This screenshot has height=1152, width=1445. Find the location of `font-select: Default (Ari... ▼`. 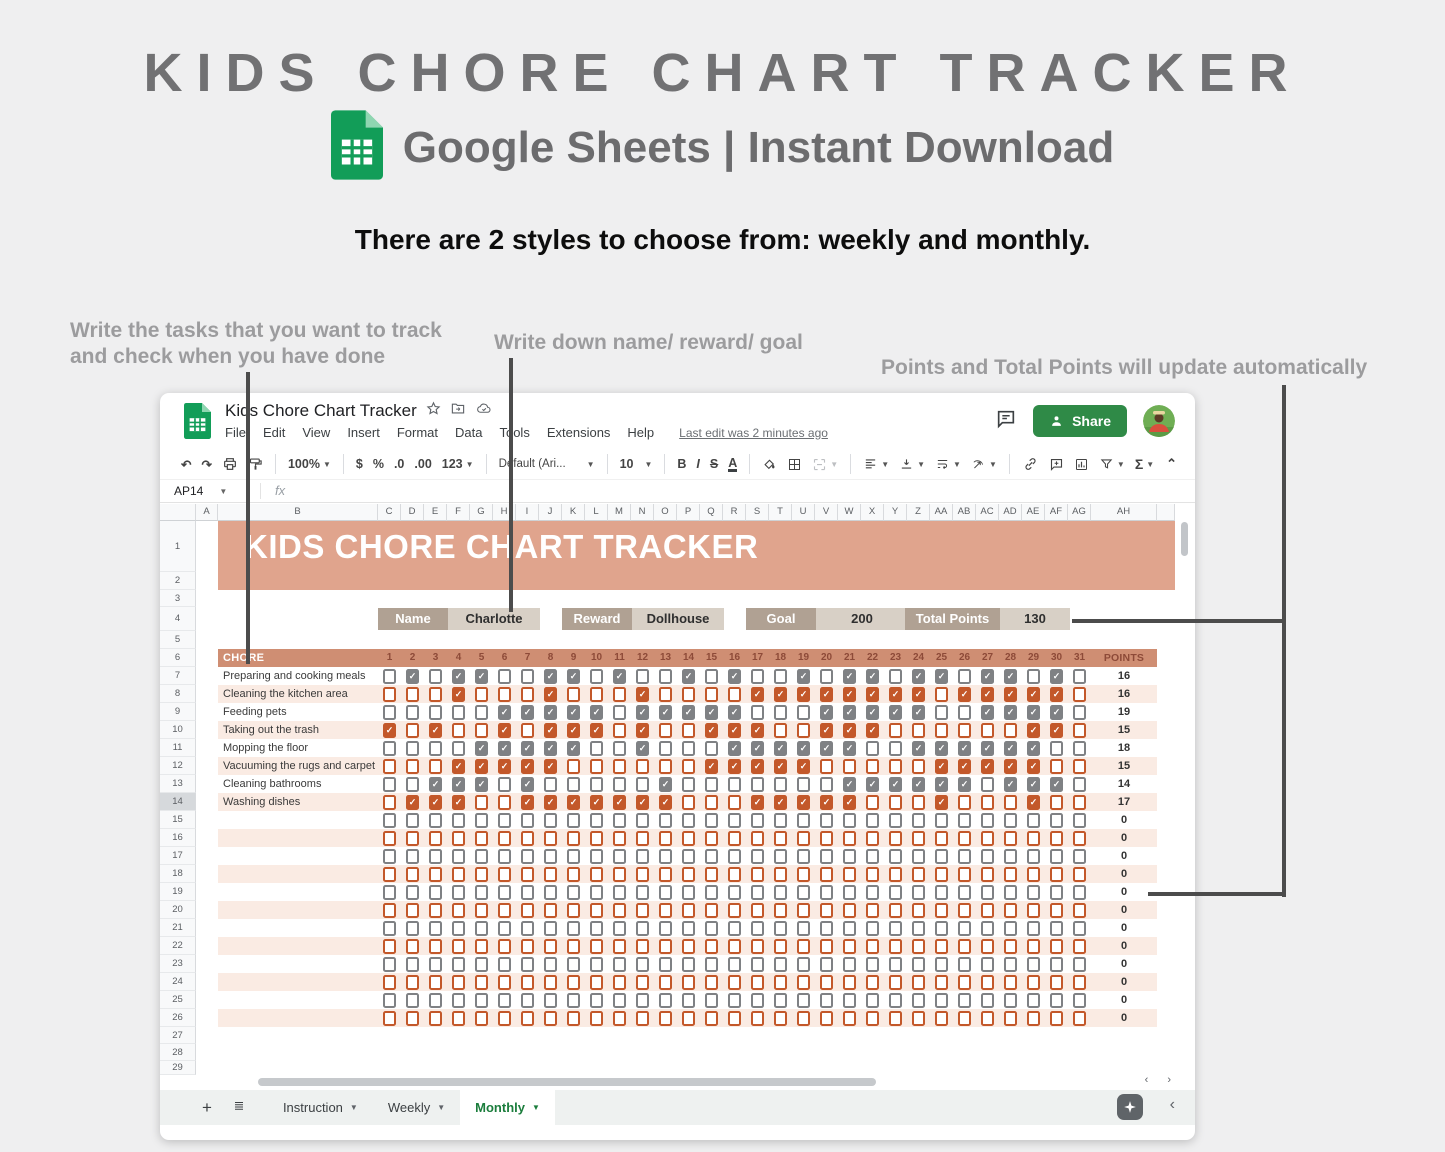

font-select: Default (Ari... ▼ is located at coordinates (546, 464).